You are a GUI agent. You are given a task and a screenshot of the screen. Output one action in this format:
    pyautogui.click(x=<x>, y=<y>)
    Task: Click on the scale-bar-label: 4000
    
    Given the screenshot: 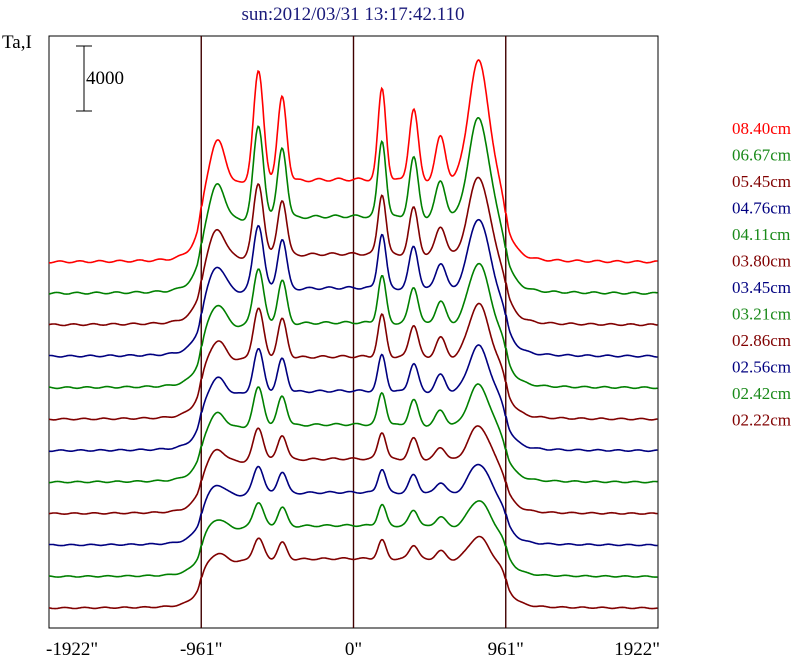 What is the action you would take?
    pyautogui.click(x=105, y=78)
    